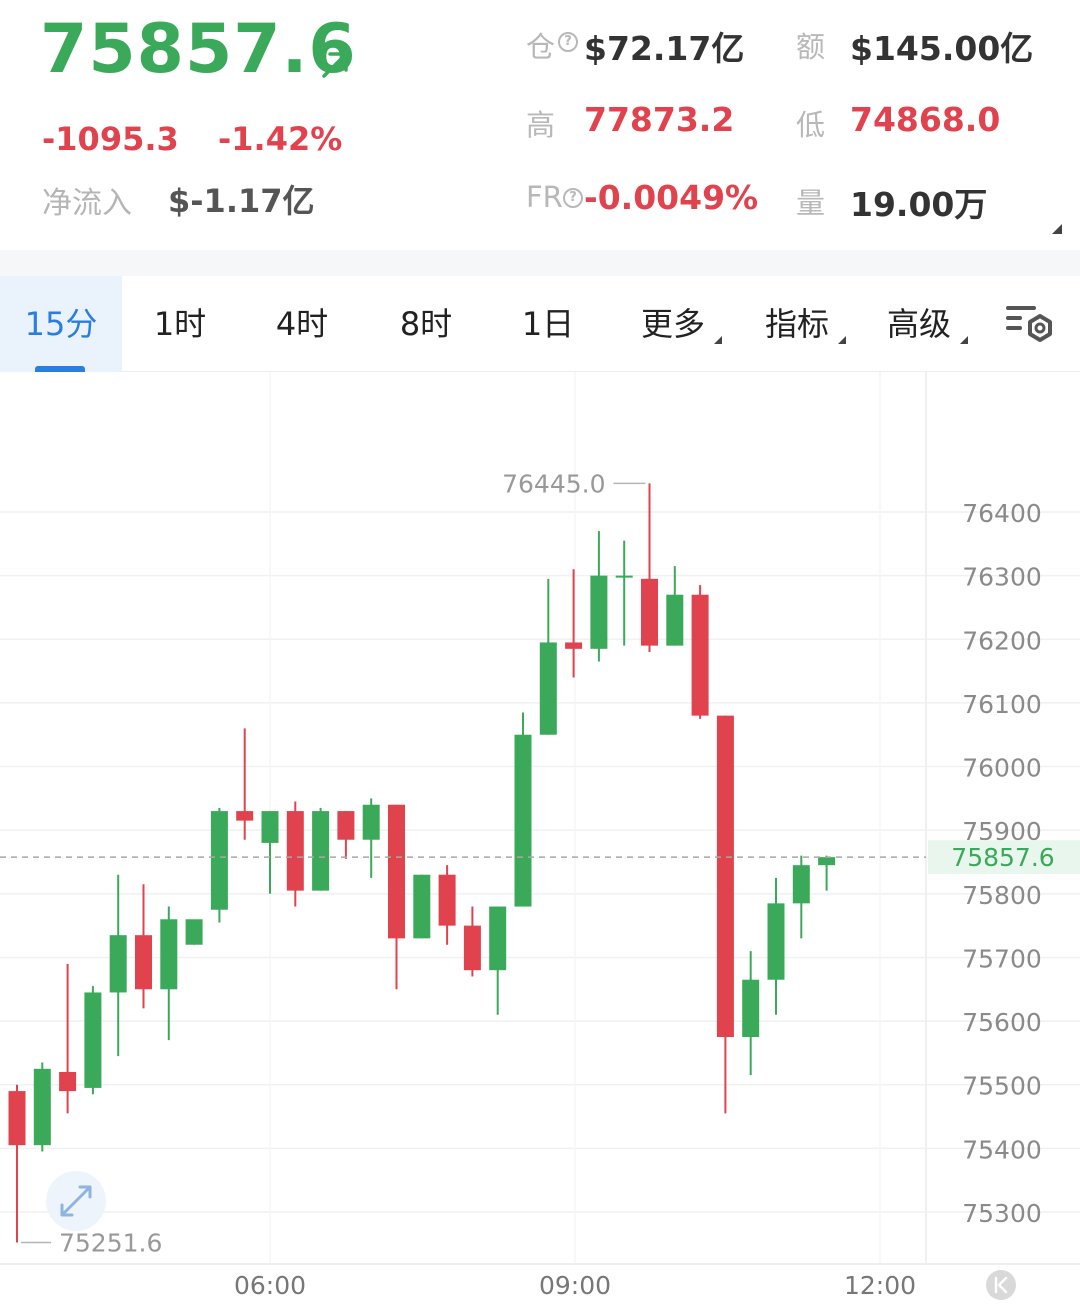 This screenshot has width=1080, height=1310. I want to click on low-value: 74868.0, so click(925, 119).